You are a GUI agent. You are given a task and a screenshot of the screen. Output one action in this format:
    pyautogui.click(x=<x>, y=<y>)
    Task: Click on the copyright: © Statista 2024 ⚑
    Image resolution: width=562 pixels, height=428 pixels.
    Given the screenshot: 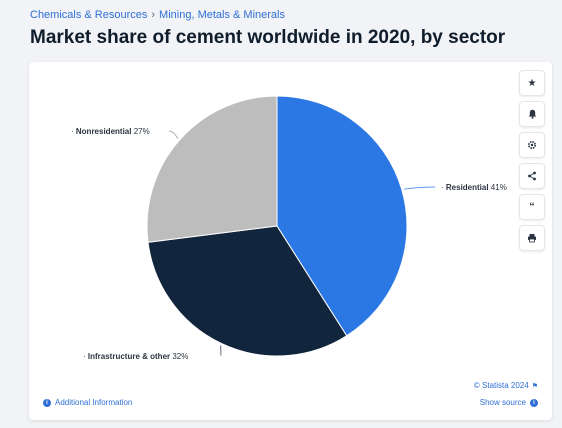 What is the action you would take?
    pyautogui.click(x=506, y=385)
    